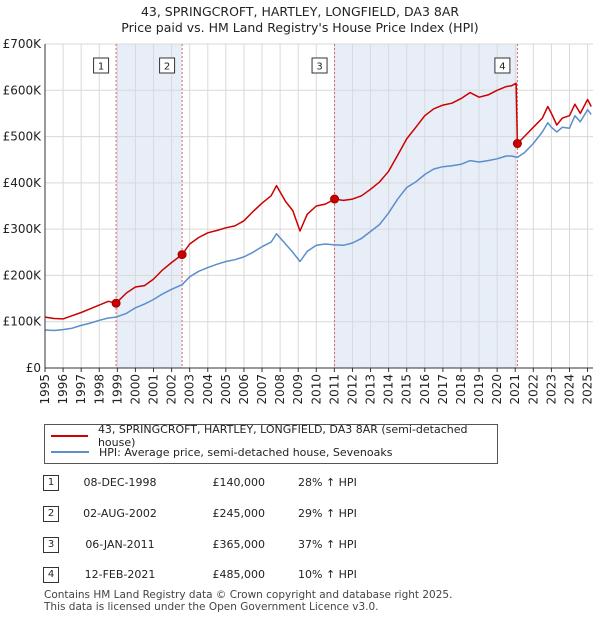 The width and height of the screenshot is (600, 620). I want to click on x-tick-label: 2015, so click(407, 389).